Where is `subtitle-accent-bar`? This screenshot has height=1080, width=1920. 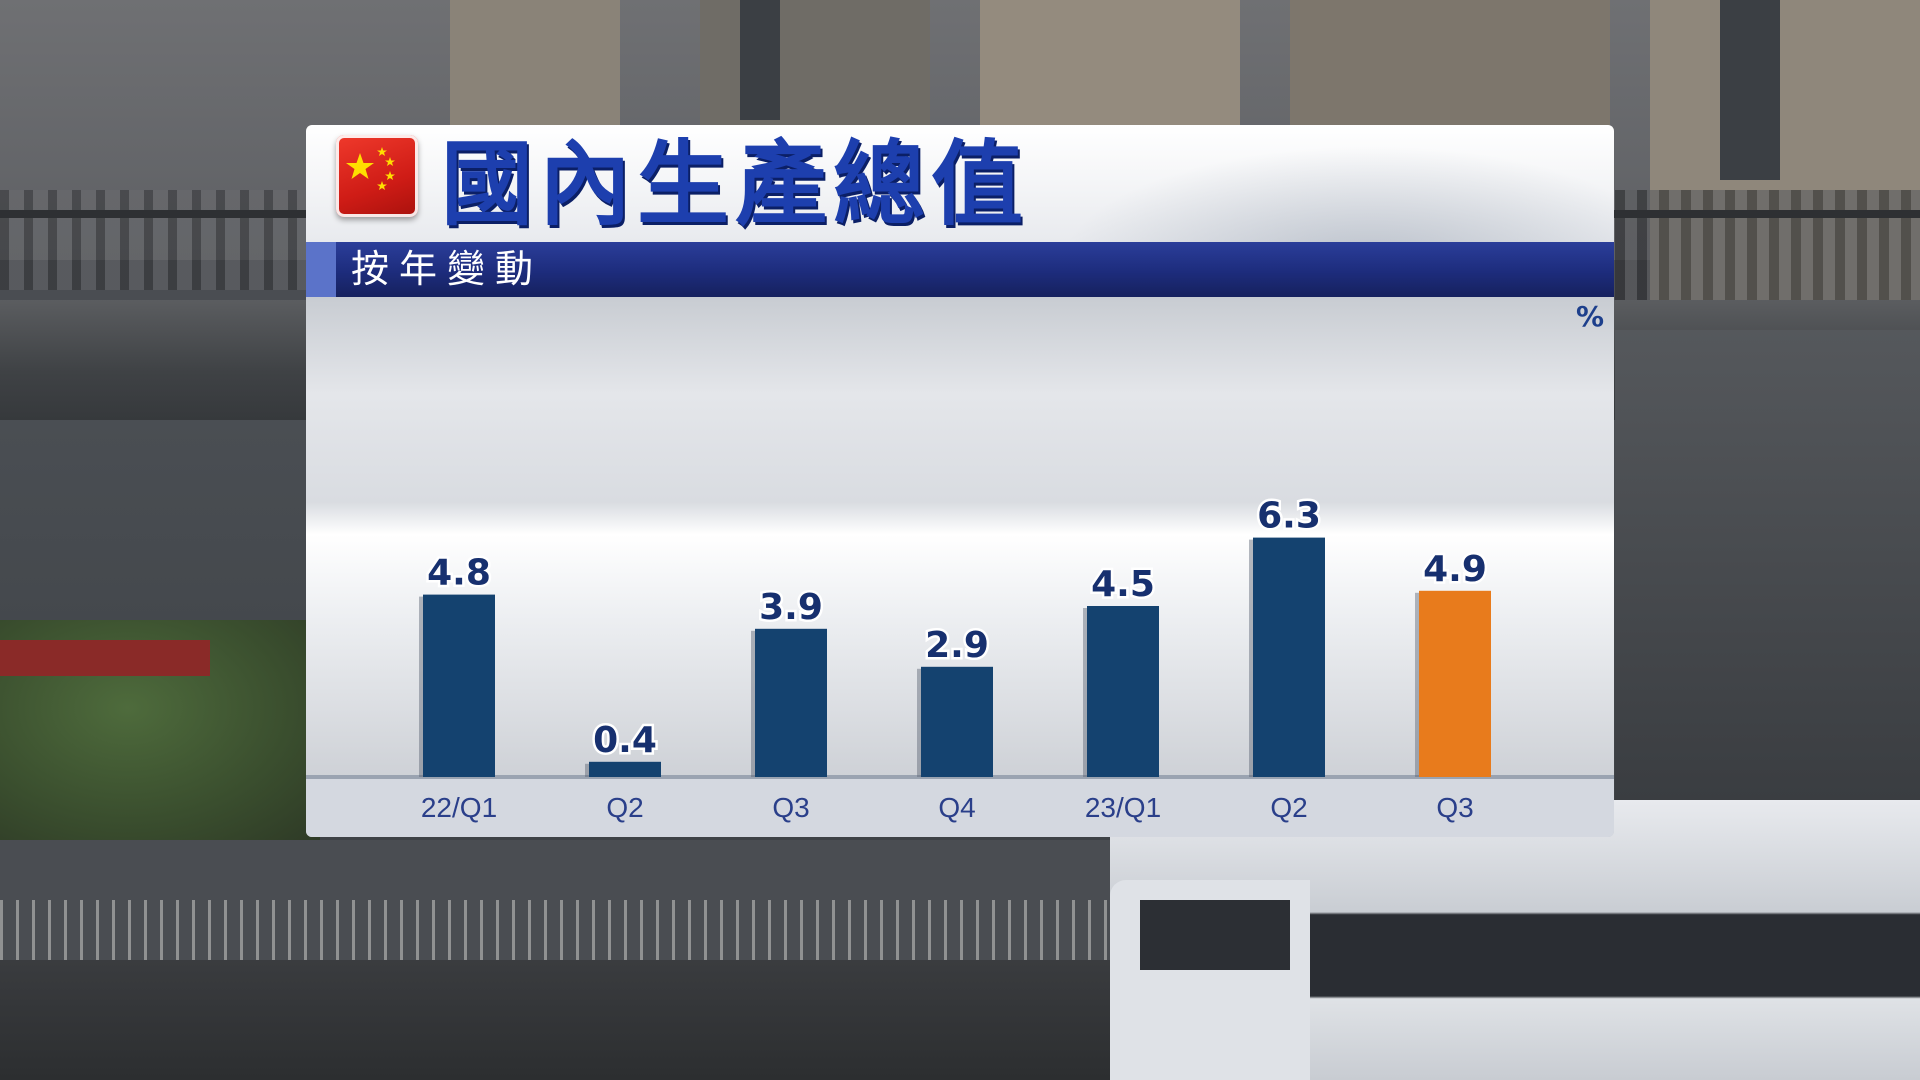 subtitle-accent-bar is located at coordinates (321, 269).